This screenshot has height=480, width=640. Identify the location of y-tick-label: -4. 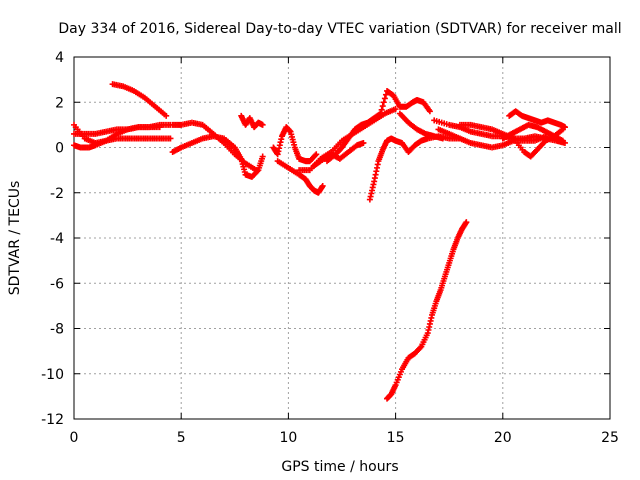
(57, 239).